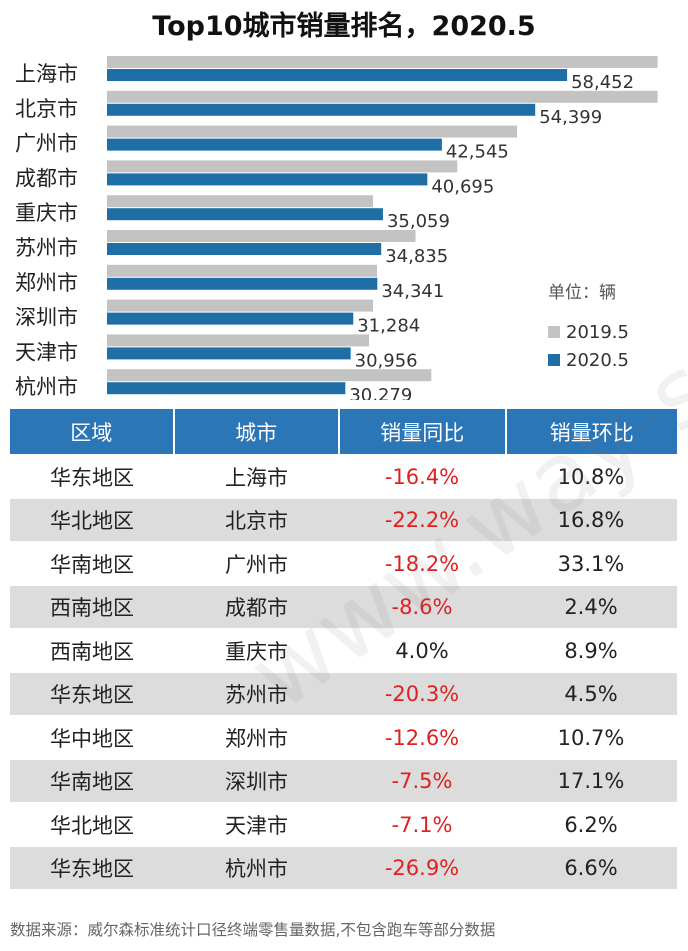  I want to click on cell-yoy: -7.1%, so click(422, 824).